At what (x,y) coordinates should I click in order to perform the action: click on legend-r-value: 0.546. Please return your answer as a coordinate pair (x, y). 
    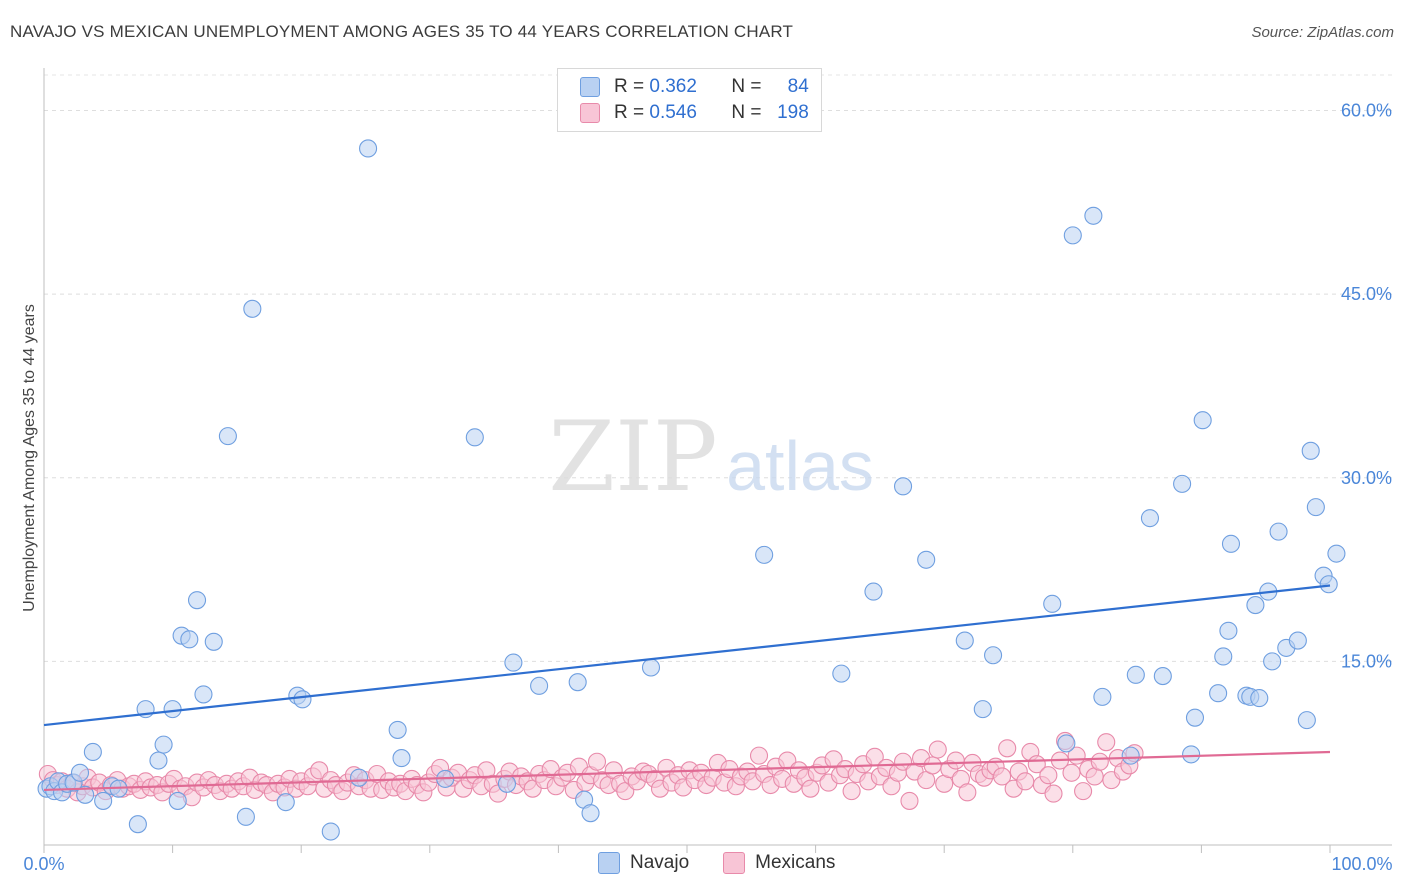
    Looking at the image, I should click on (673, 112).